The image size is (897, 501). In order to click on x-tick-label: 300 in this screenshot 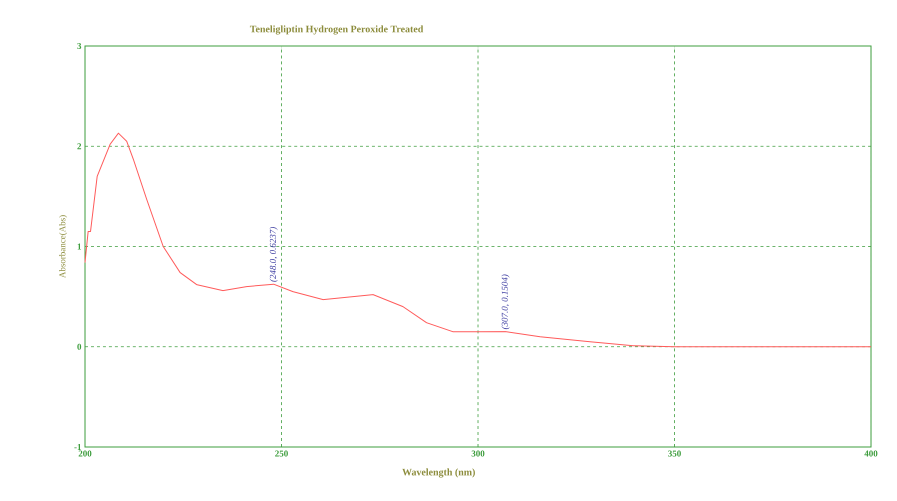, I will do `click(478, 453)`.